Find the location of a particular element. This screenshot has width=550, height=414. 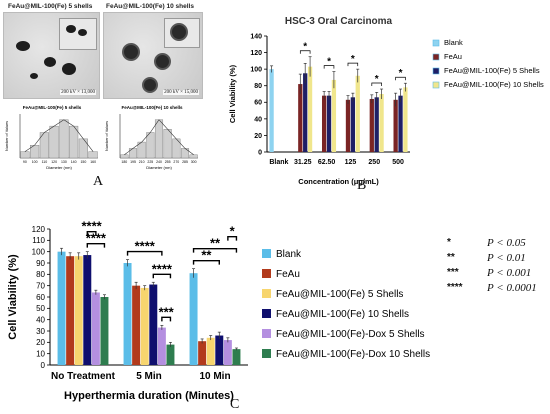

x-axis-label: Concentration (μg/mL) is located at coordinates (338, 181).